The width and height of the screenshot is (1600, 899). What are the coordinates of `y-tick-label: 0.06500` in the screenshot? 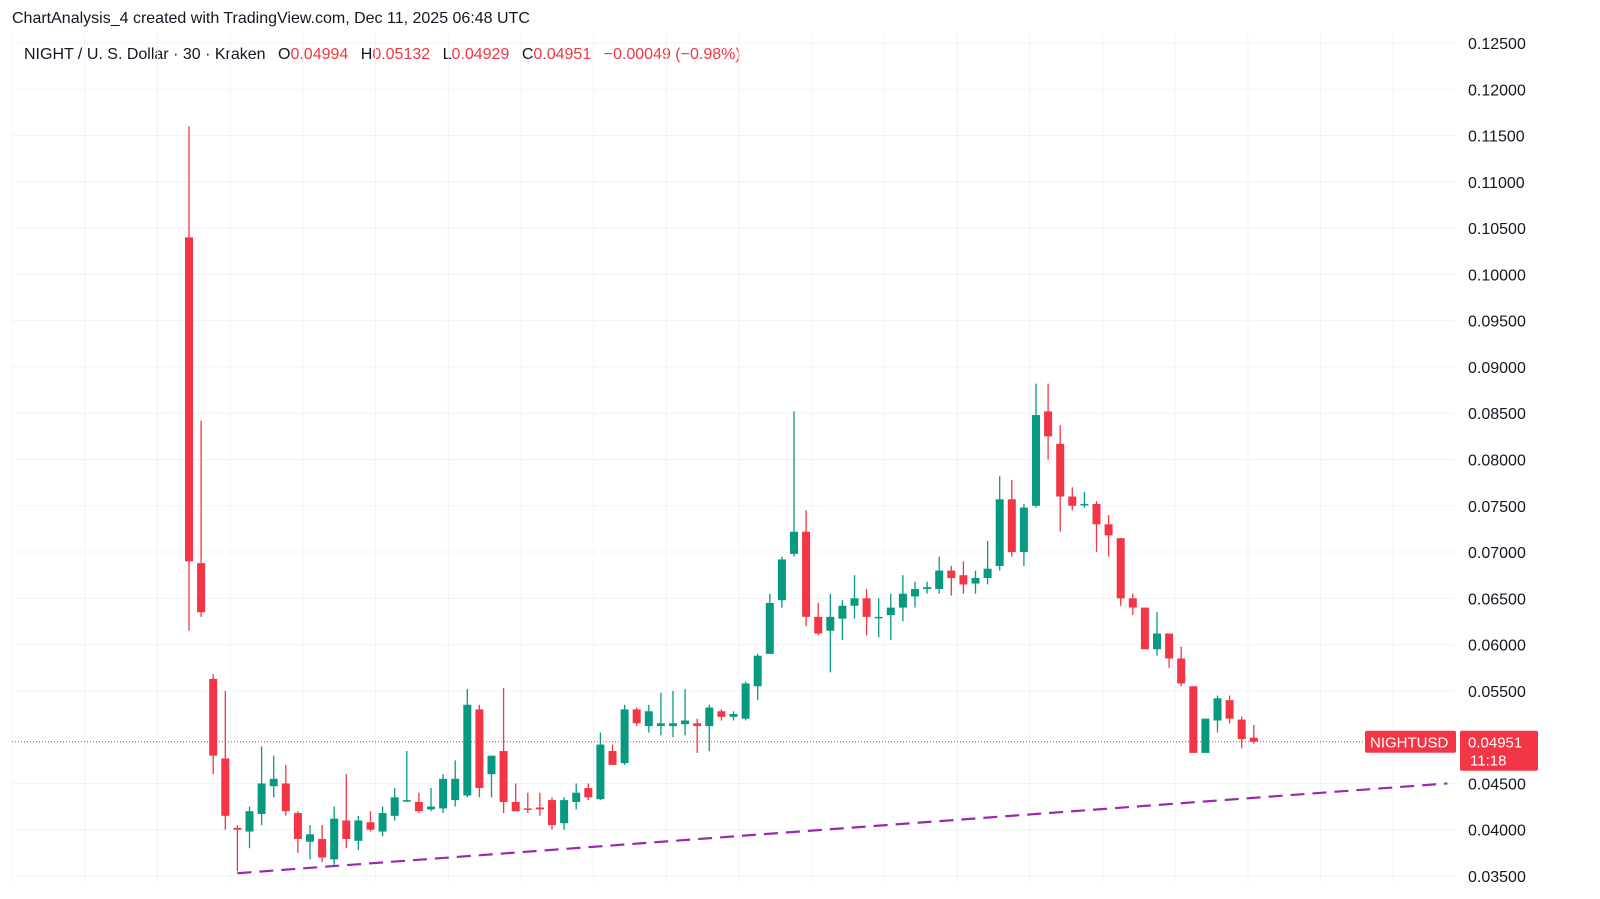 It's located at (1497, 599).